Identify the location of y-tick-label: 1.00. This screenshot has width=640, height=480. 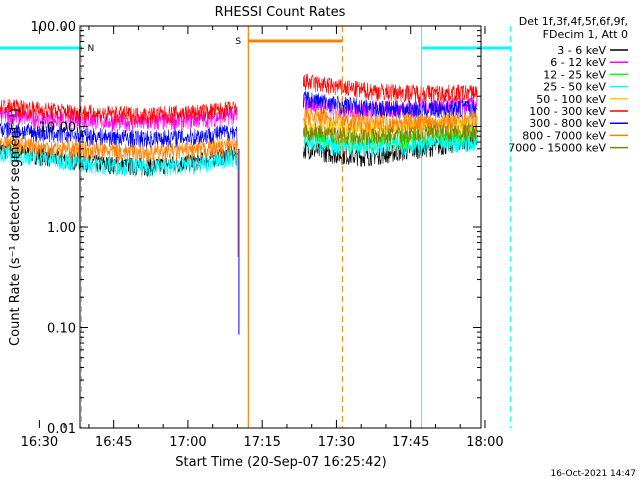
(61, 228).